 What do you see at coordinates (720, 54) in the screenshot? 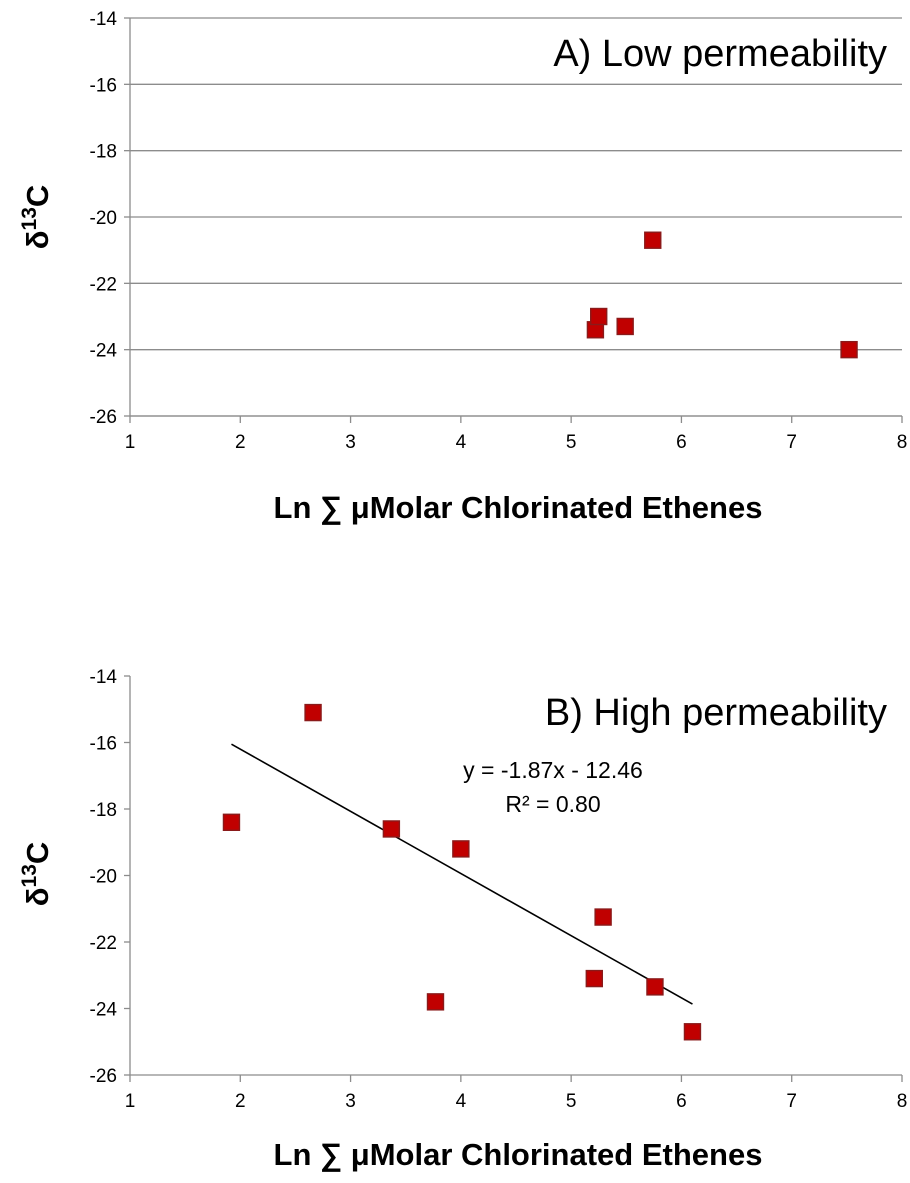
I see `panel-a-title: A) Low permeability` at bounding box center [720, 54].